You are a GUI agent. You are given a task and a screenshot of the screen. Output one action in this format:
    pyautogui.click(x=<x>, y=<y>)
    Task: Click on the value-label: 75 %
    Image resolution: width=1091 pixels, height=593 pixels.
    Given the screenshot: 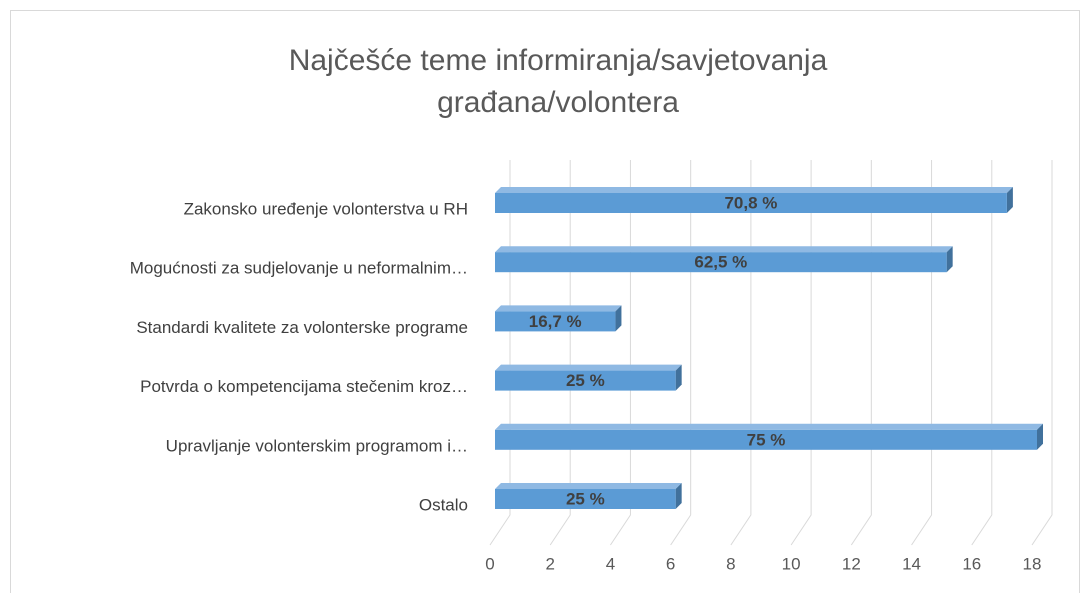 What is the action you would take?
    pyautogui.click(x=766, y=439)
    